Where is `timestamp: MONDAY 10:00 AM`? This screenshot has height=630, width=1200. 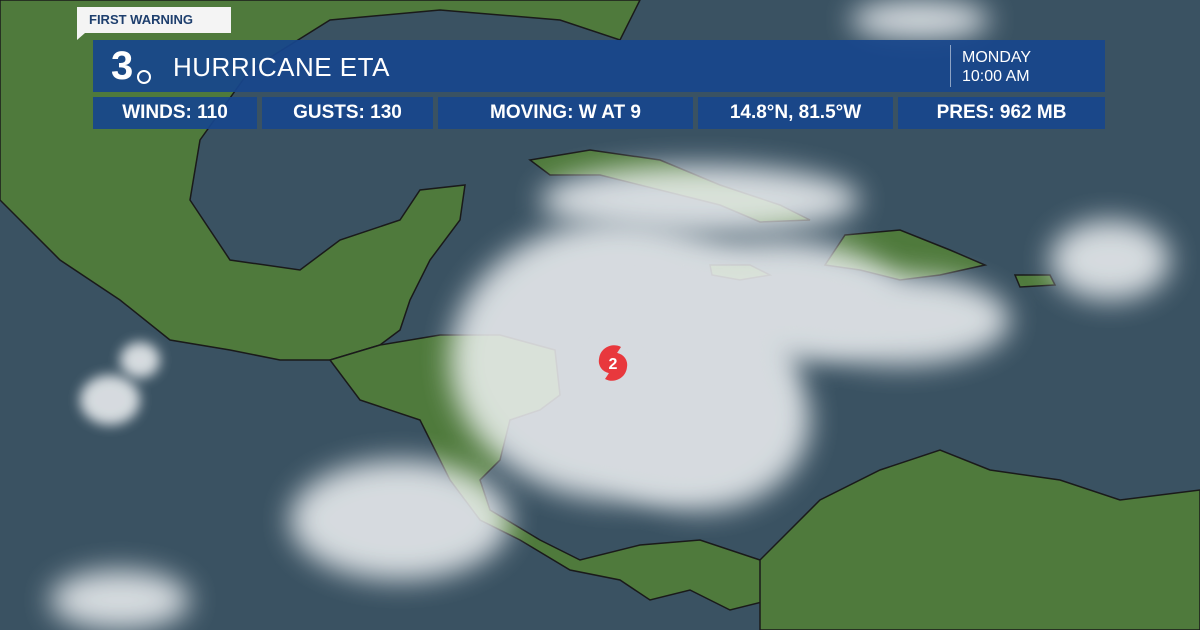 timestamp: MONDAY 10:00 AM is located at coordinates (996, 67).